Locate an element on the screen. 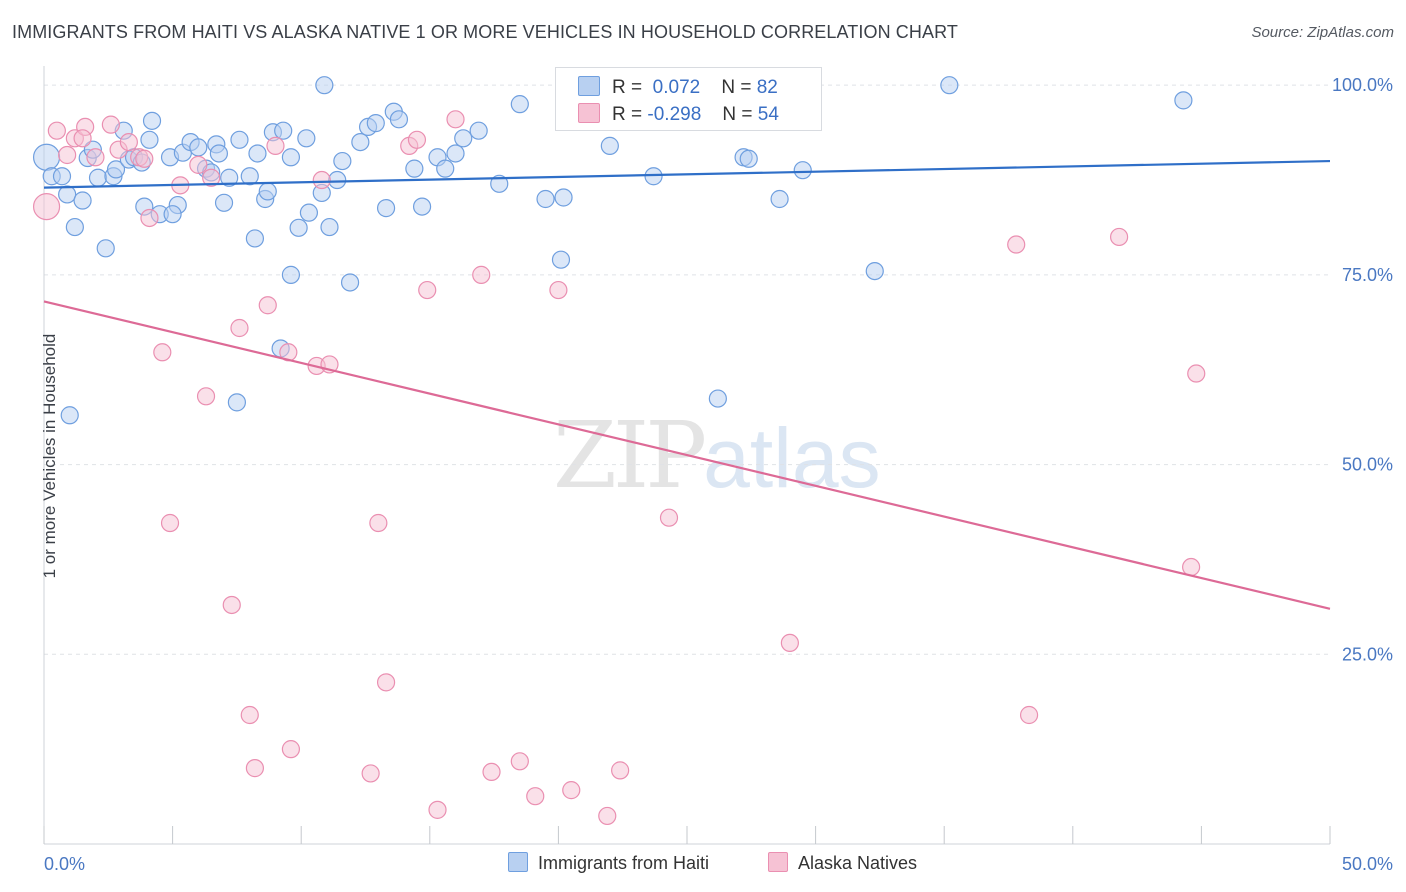 This screenshot has width=1406, height=892. watermark-atlas: atlas is located at coordinates (792, 458).